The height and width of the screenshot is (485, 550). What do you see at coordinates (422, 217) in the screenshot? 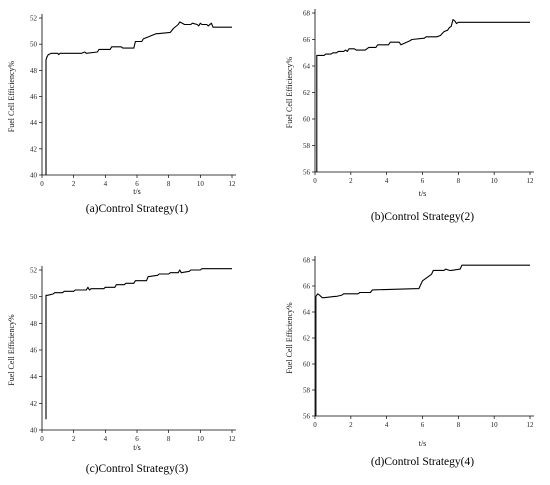
I see `panel-caption: (b)Control Strategy(2)` at bounding box center [422, 217].